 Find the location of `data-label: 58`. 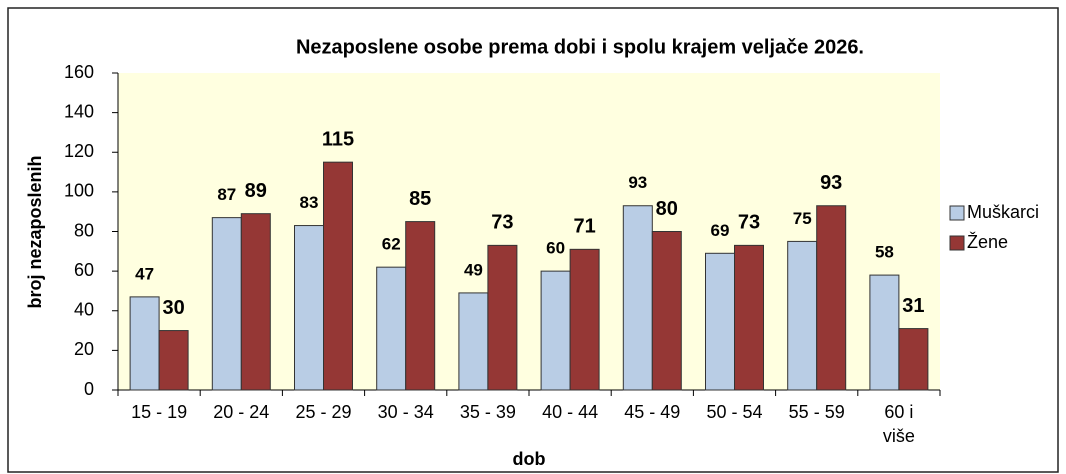

data-label: 58 is located at coordinates (884, 252).